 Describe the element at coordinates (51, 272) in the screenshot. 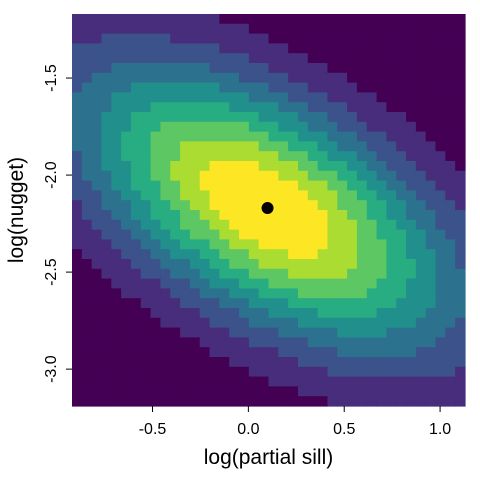

I see `y-tick-label: -2.5` at that location.